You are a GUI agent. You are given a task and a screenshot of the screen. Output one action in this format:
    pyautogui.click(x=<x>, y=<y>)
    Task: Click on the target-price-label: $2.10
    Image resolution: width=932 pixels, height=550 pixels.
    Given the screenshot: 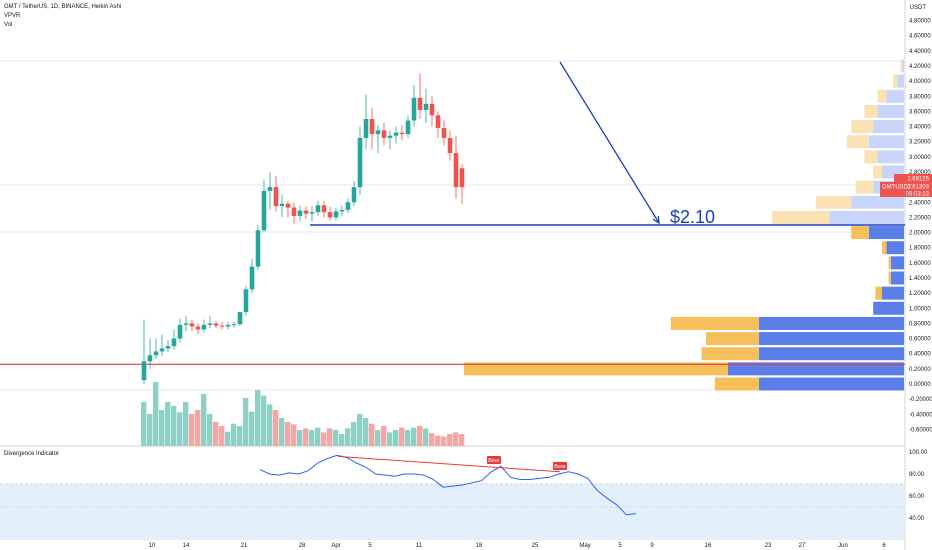 What is the action you would take?
    pyautogui.click(x=692, y=217)
    